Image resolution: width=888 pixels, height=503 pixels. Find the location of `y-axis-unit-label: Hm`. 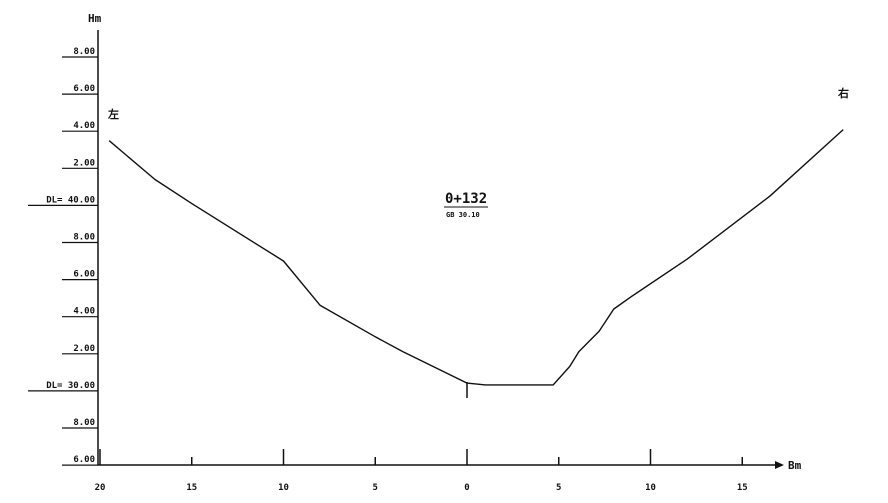

y-axis-unit-label: Hm is located at coordinates (95, 18).